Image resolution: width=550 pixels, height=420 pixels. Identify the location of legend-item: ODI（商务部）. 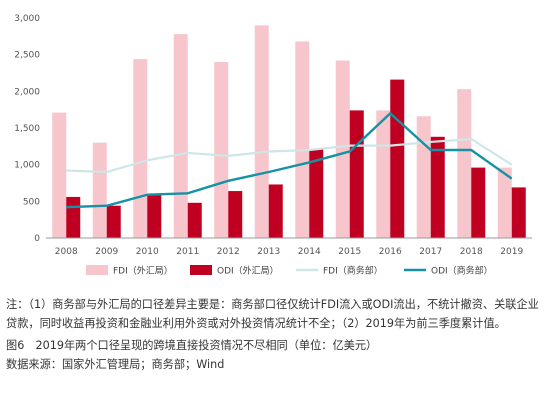
(448, 271).